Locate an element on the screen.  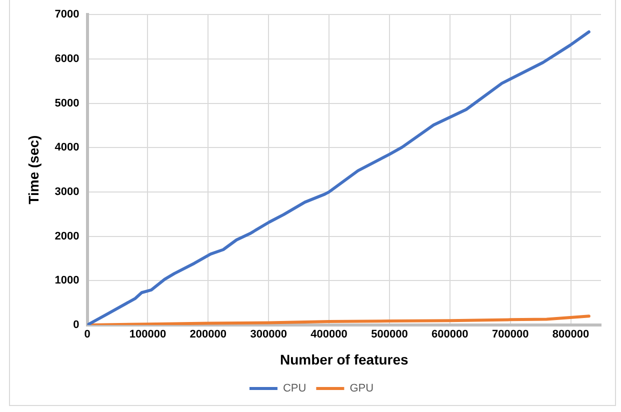
x-tick-label: 100000 is located at coordinates (147, 334).